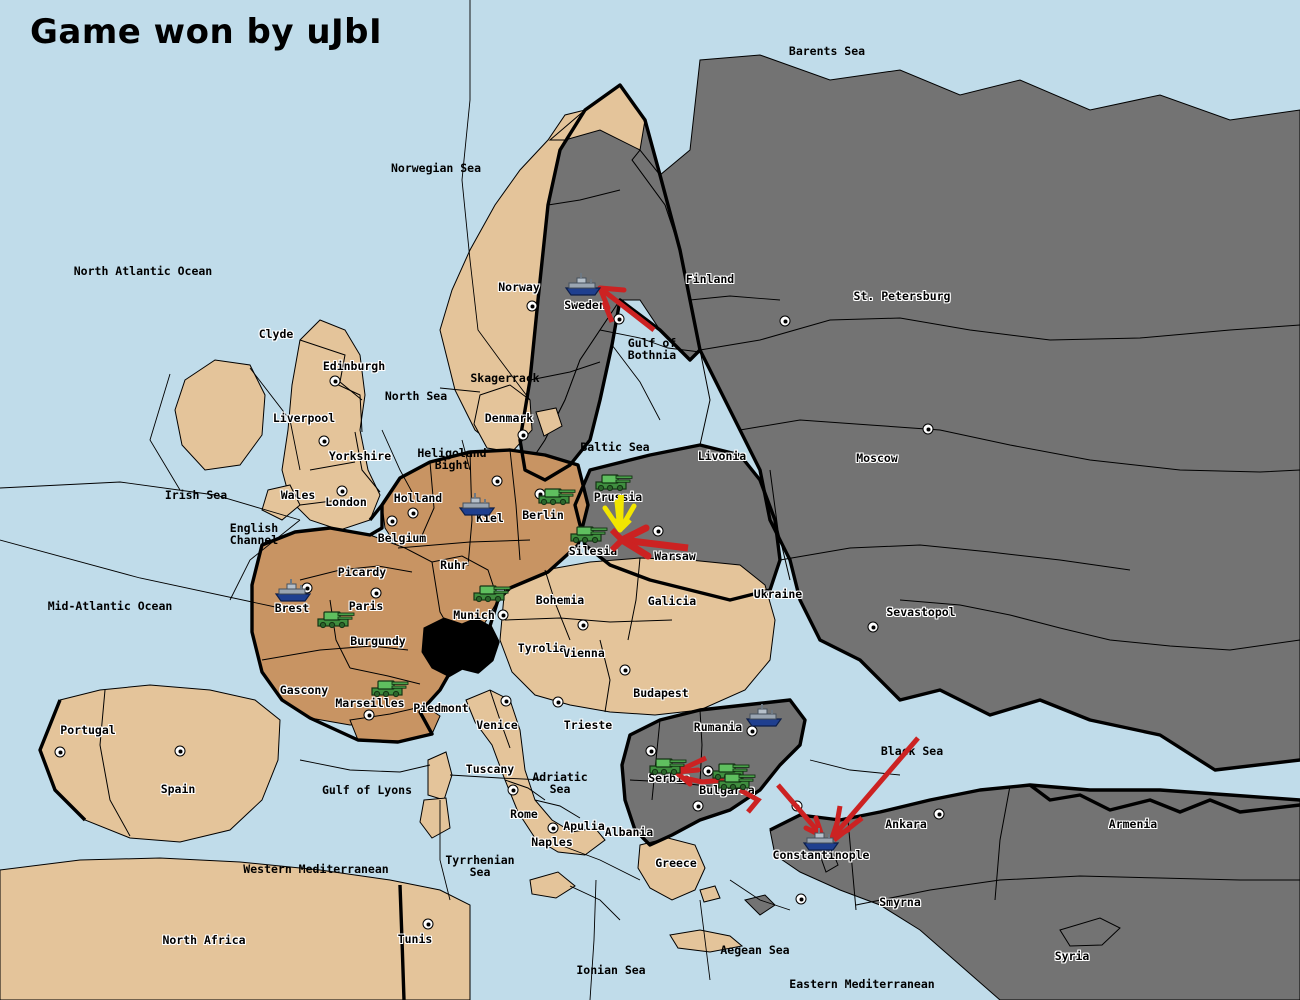 This screenshot has height=1000, width=1300. I want to click on sea-label-gulf-of-bothnia: Gulf of Bothnia, so click(652, 349).